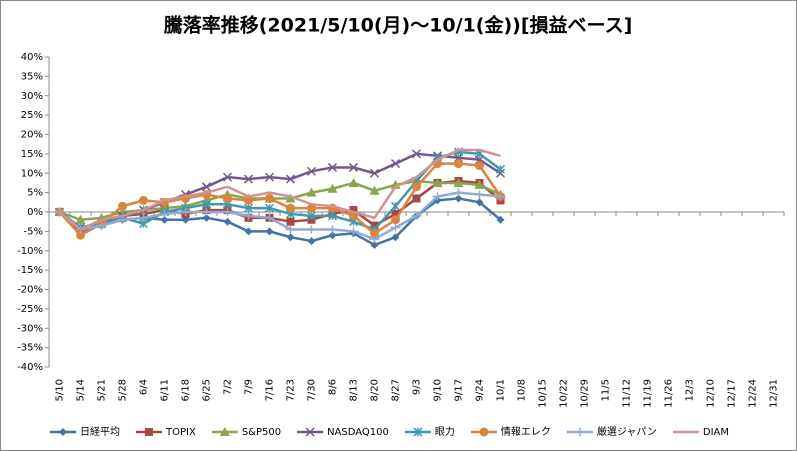 The image size is (797, 451). Describe the element at coordinates (501, 390) in the screenshot. I see `x-tick-label: 10/1` at that location.